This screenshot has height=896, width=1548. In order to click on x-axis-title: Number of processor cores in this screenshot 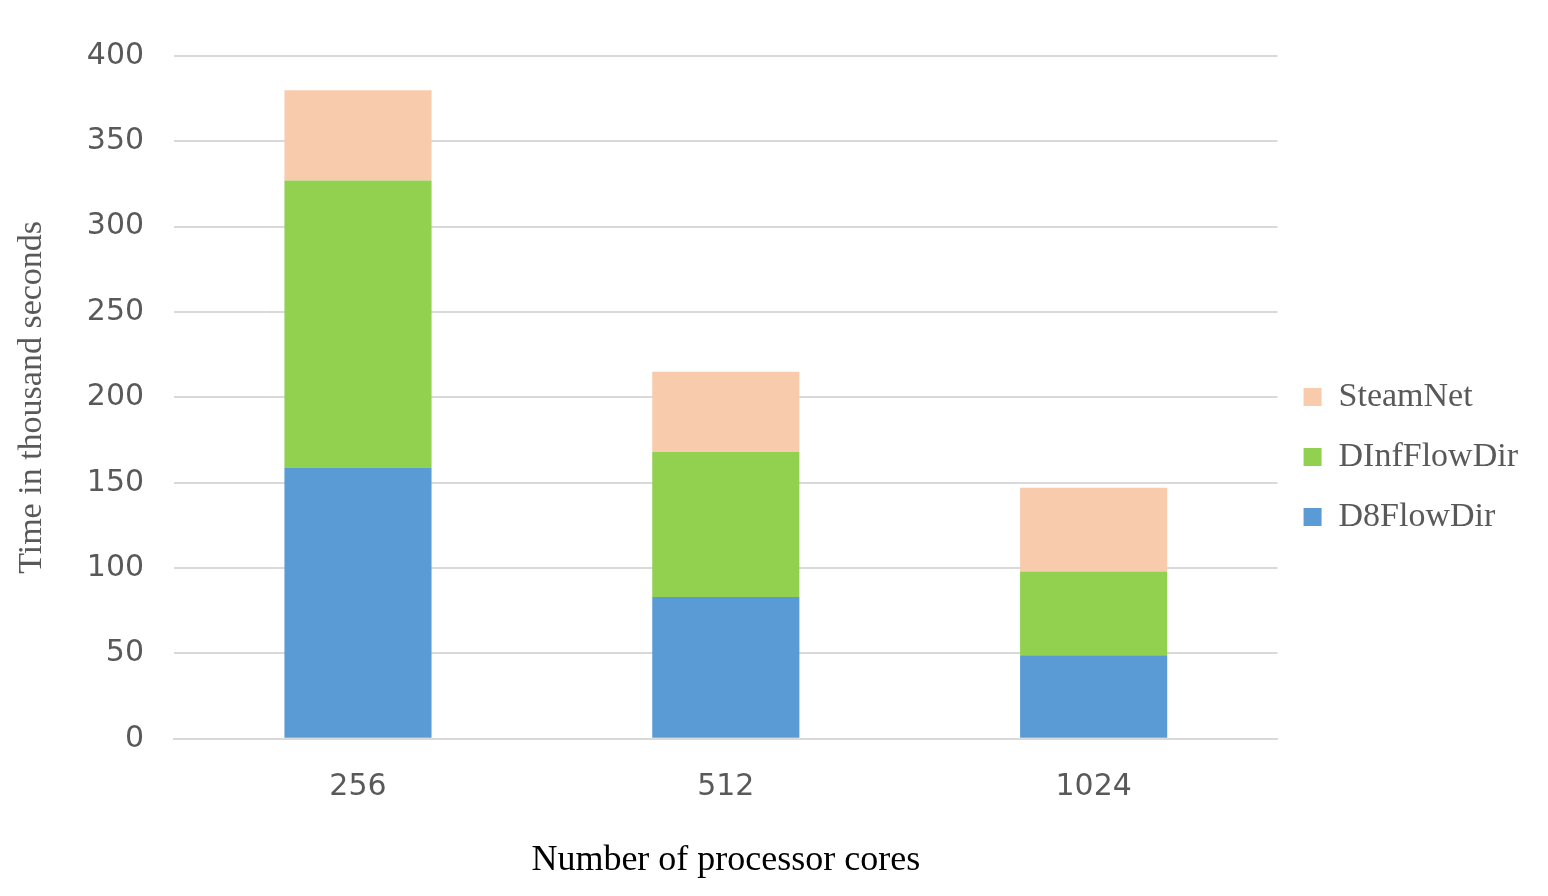, I will do `click(726, 857)`.